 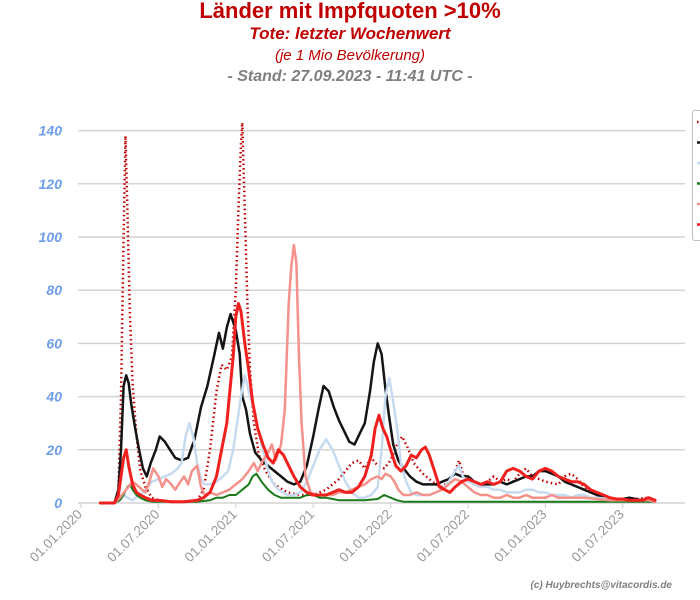 What do you see at coordinates (365, 536) in the screenshot?
I see `x-tick-label: 01.01.2022` at bounding box center [365, 536].